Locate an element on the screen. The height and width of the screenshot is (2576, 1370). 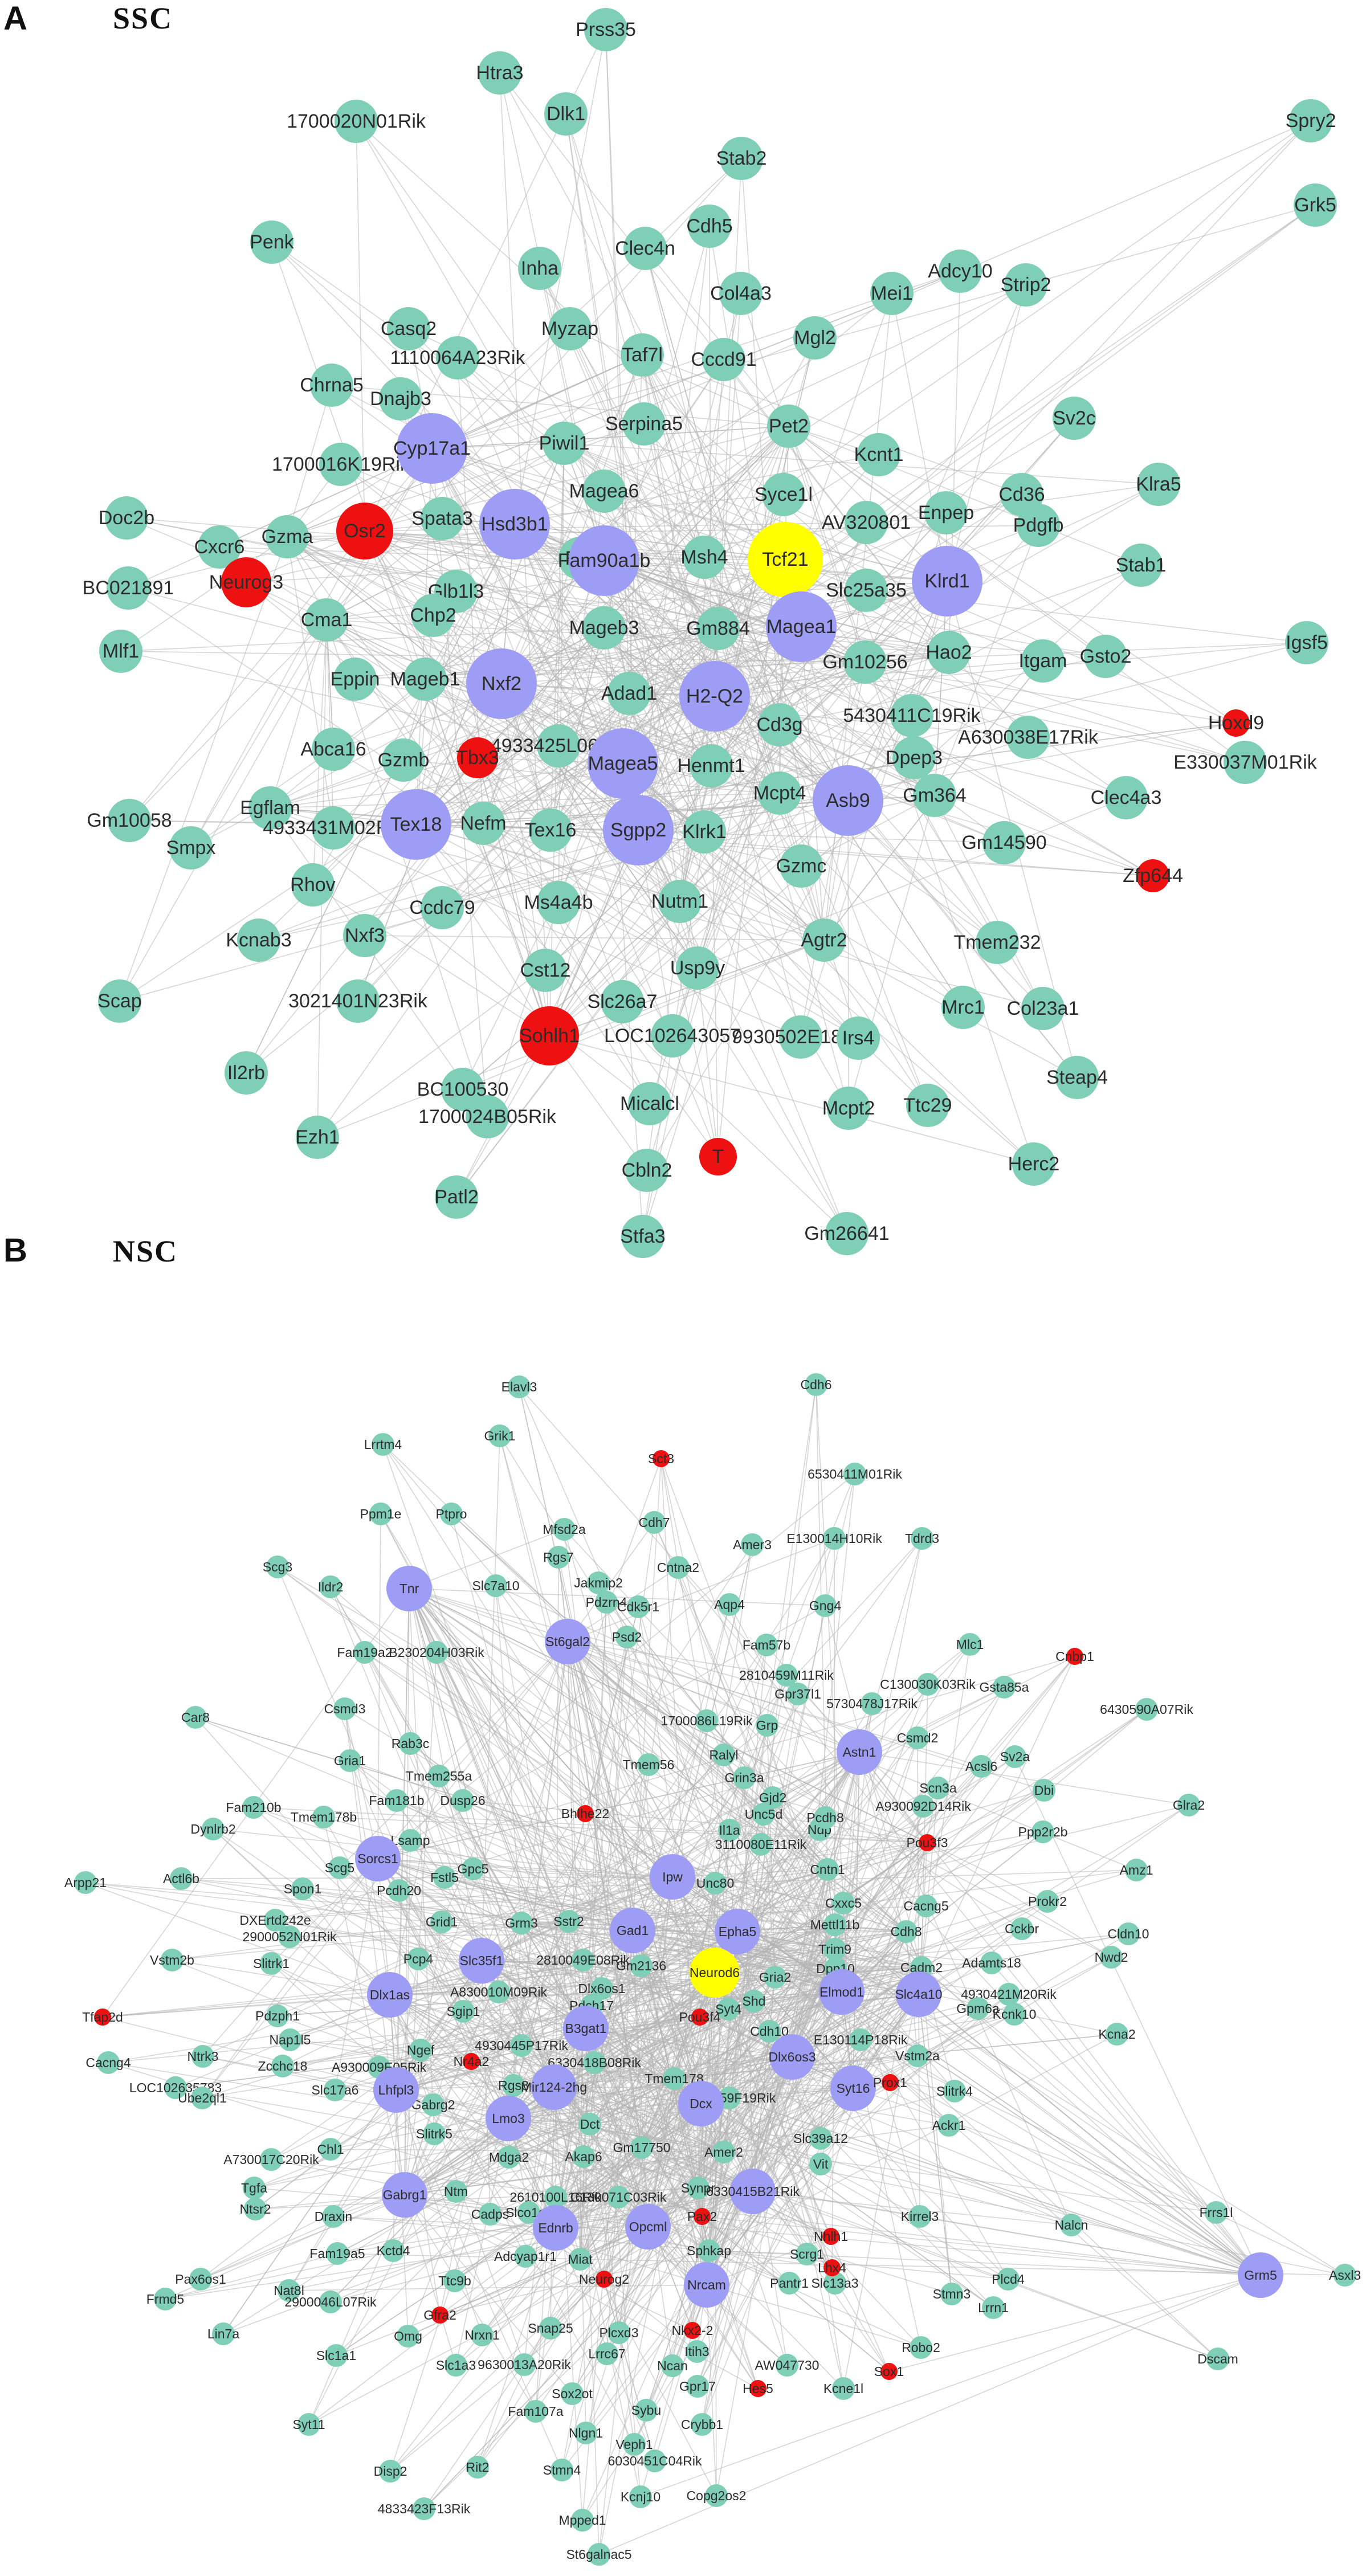
gene-node: Scrg1 is located at coordinates (807, 2254).